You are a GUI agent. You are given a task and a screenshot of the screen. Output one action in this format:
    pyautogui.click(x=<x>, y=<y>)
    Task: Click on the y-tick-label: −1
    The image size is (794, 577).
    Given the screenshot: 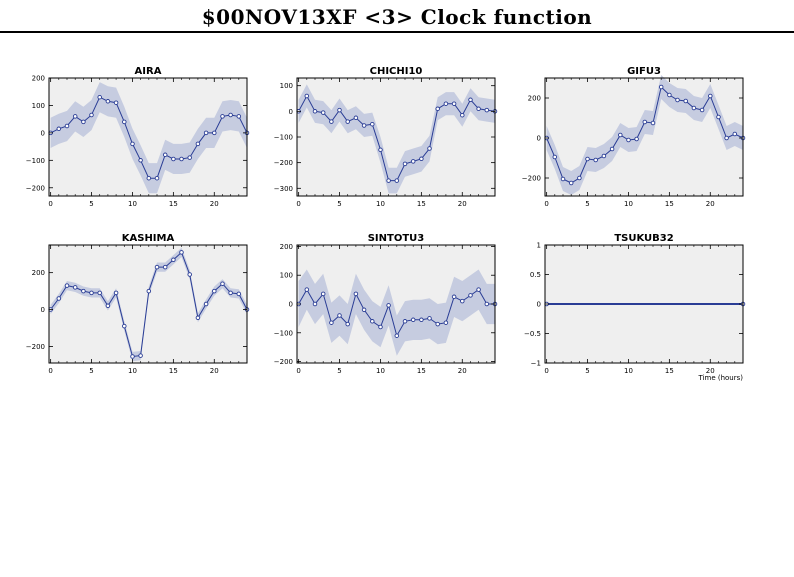 What is the action you would take?
    pyautogui.click(x=536, y=364)
    